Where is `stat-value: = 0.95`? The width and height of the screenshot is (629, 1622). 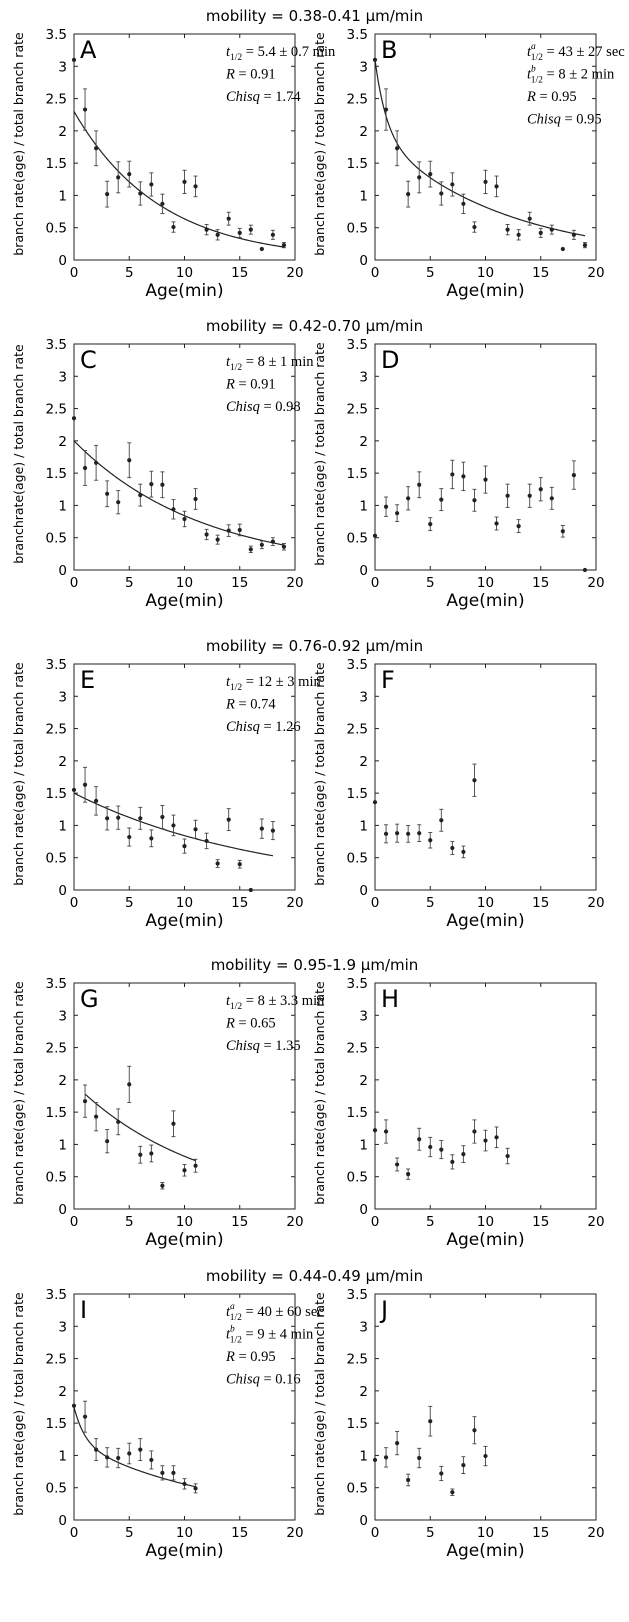 stat-value: = 0.95 is located at coordinates (556, 97).